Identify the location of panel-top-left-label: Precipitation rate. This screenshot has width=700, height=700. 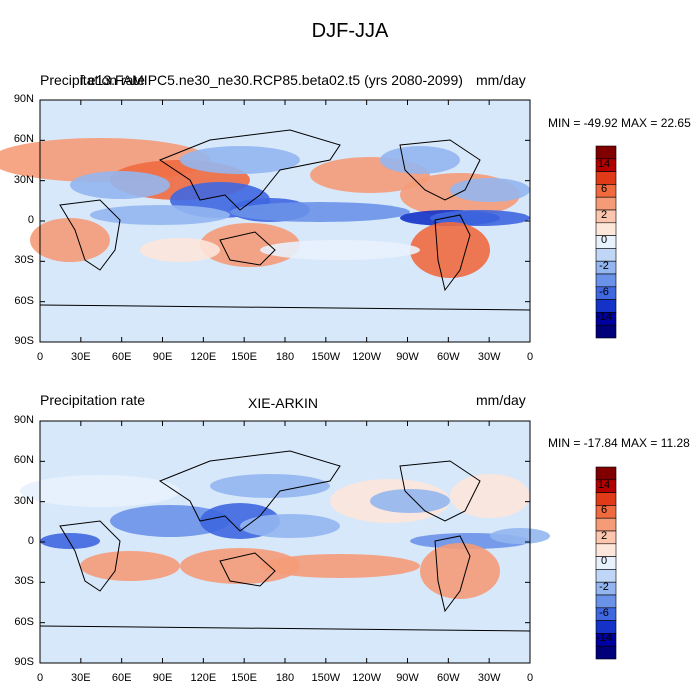
(93, 80).